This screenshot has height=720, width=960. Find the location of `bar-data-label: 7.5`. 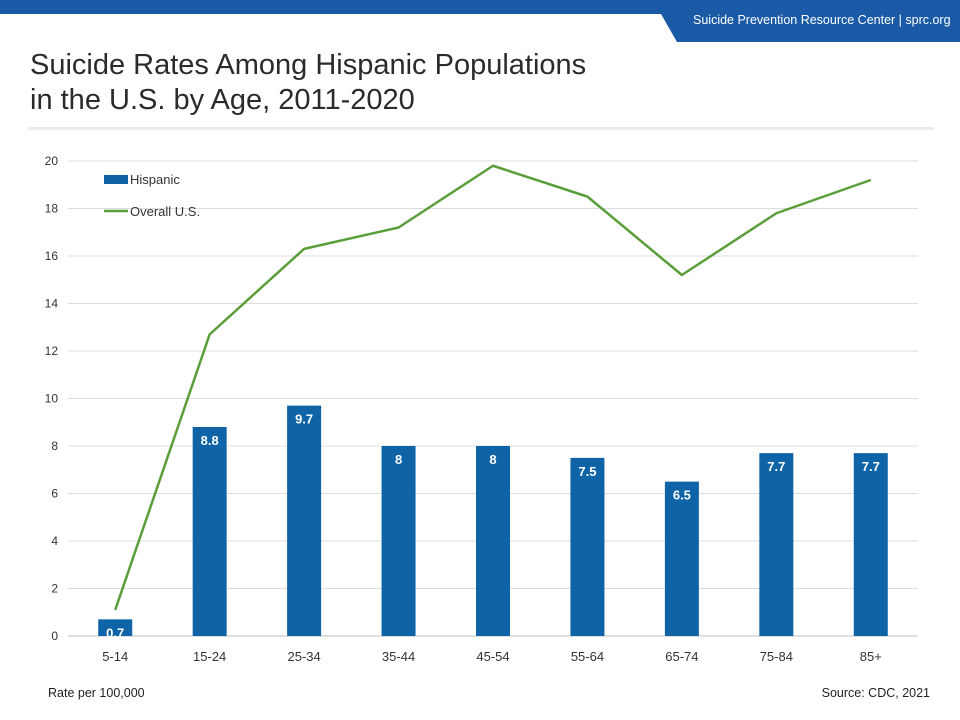

bar-data-label: 7.5 is located at coordinates (587, 471).